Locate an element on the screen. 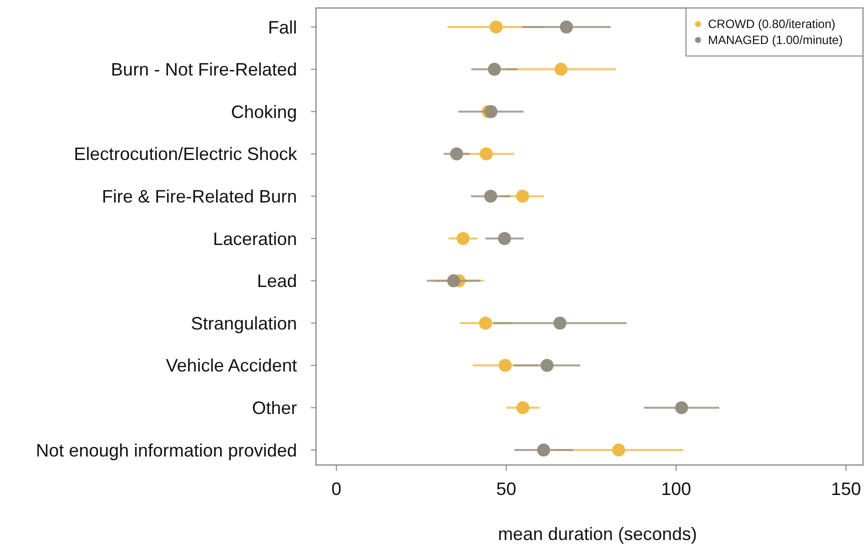 Image resolution: width=866 pixels, height=548 pixels. y-tick-label: Other is located at coordinates (274, 408).